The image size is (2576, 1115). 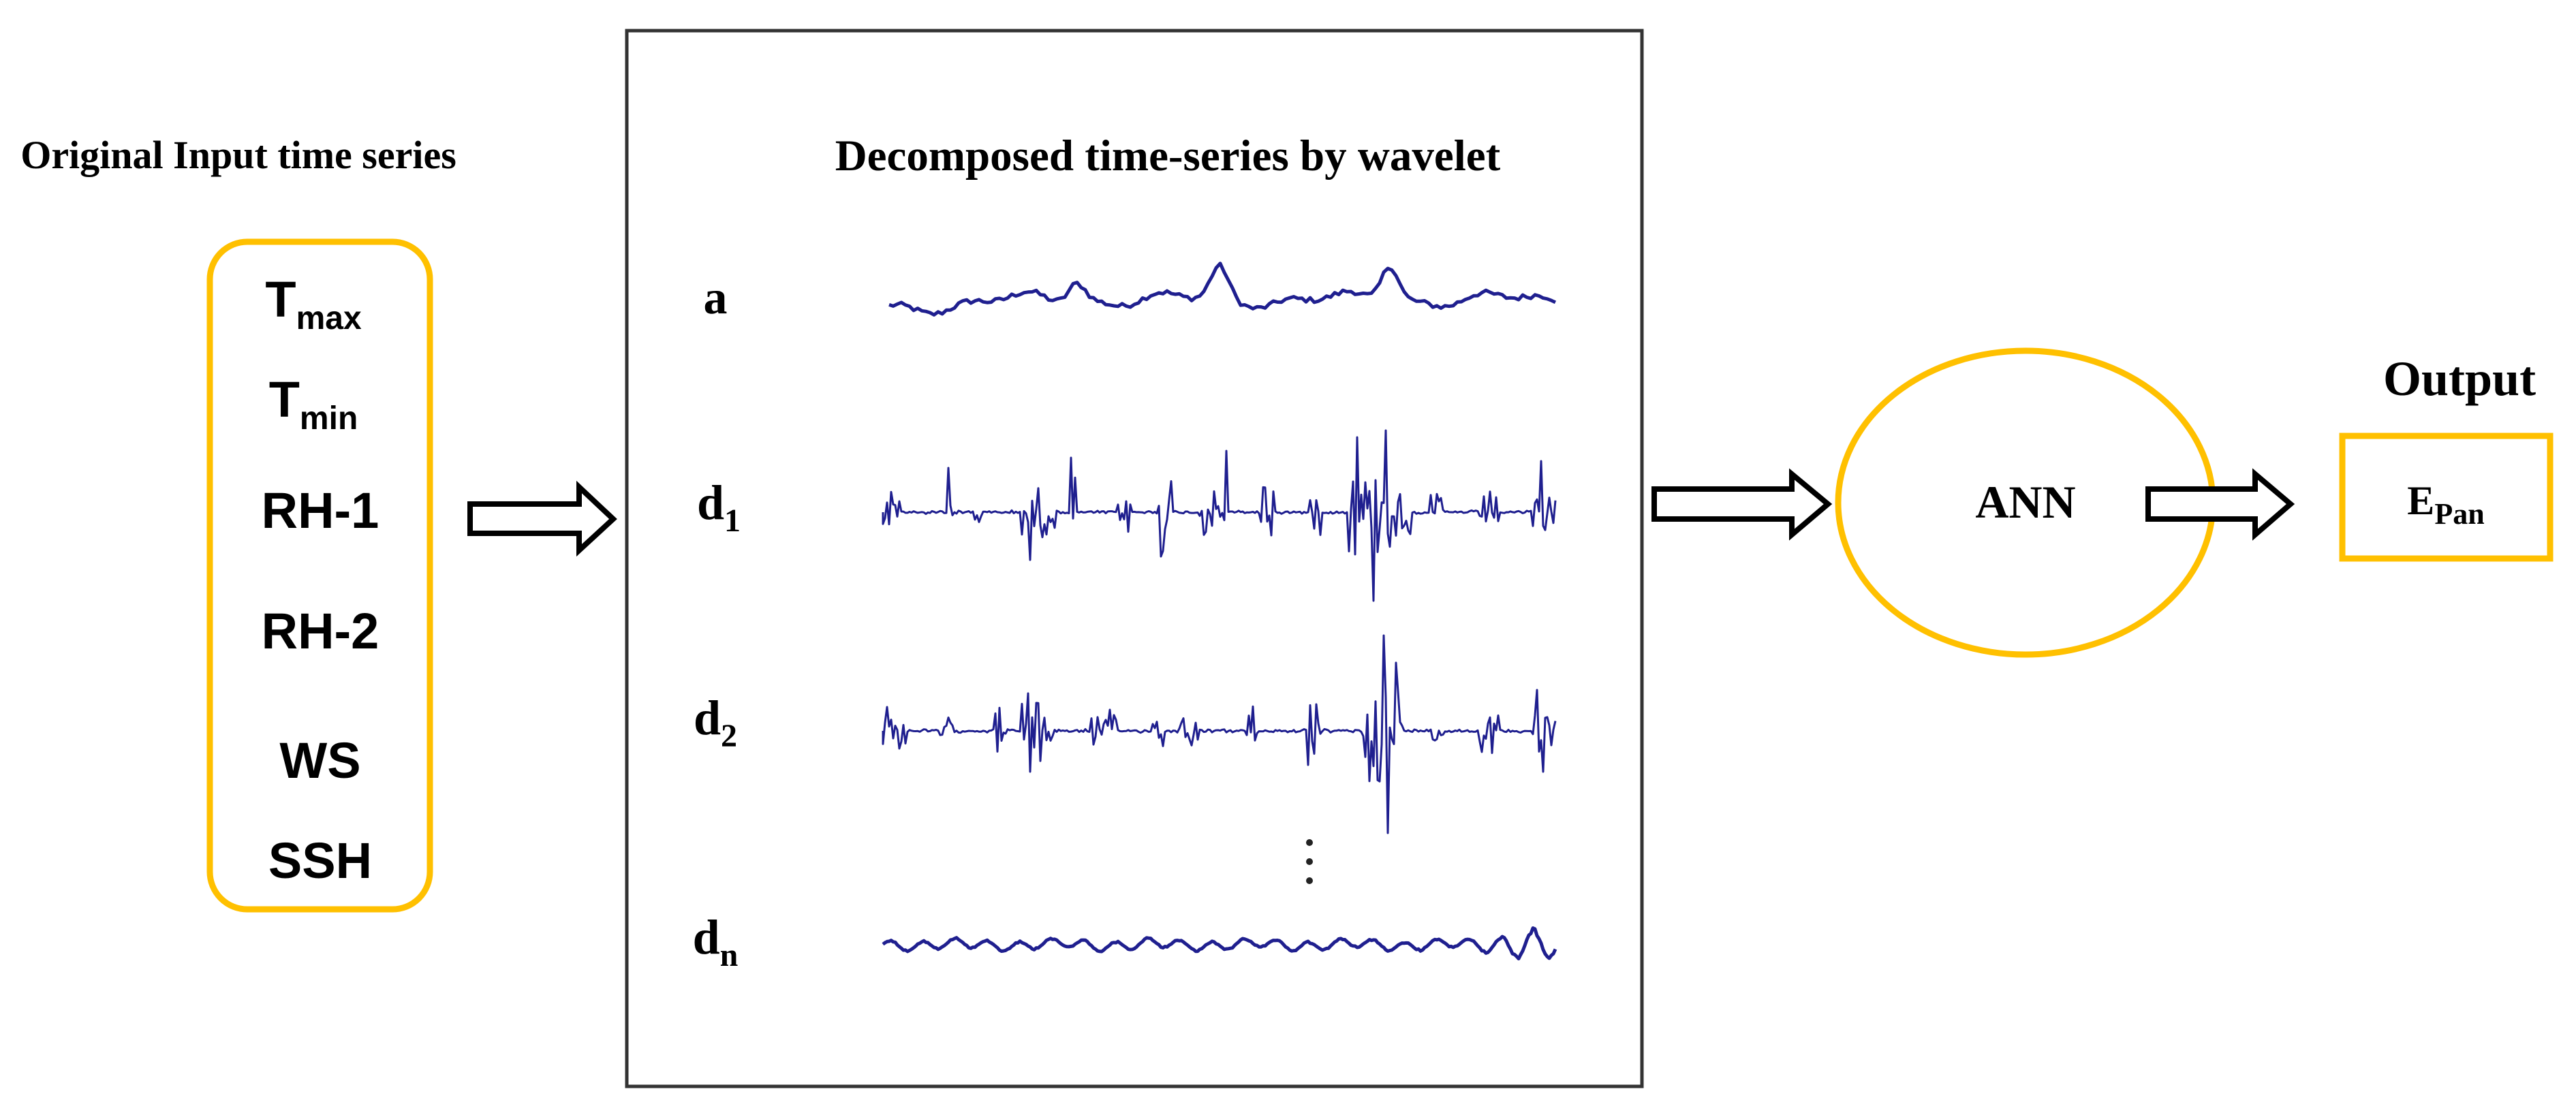 What do you see at coordinates (238, 155) in the screenshot?
I see `input-title: Original Input time series` at bounding box center [238, 155].